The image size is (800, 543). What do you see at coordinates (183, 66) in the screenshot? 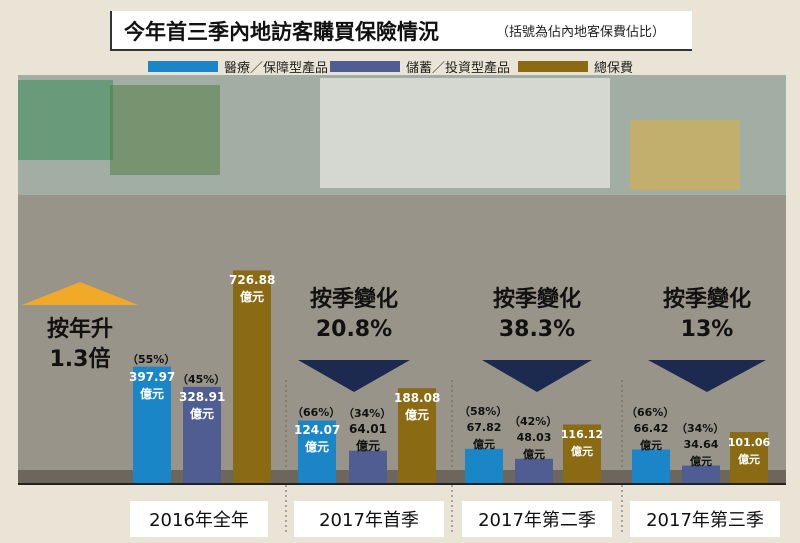
I see `legend-swatch-medical` at bounding box center [183, 66].